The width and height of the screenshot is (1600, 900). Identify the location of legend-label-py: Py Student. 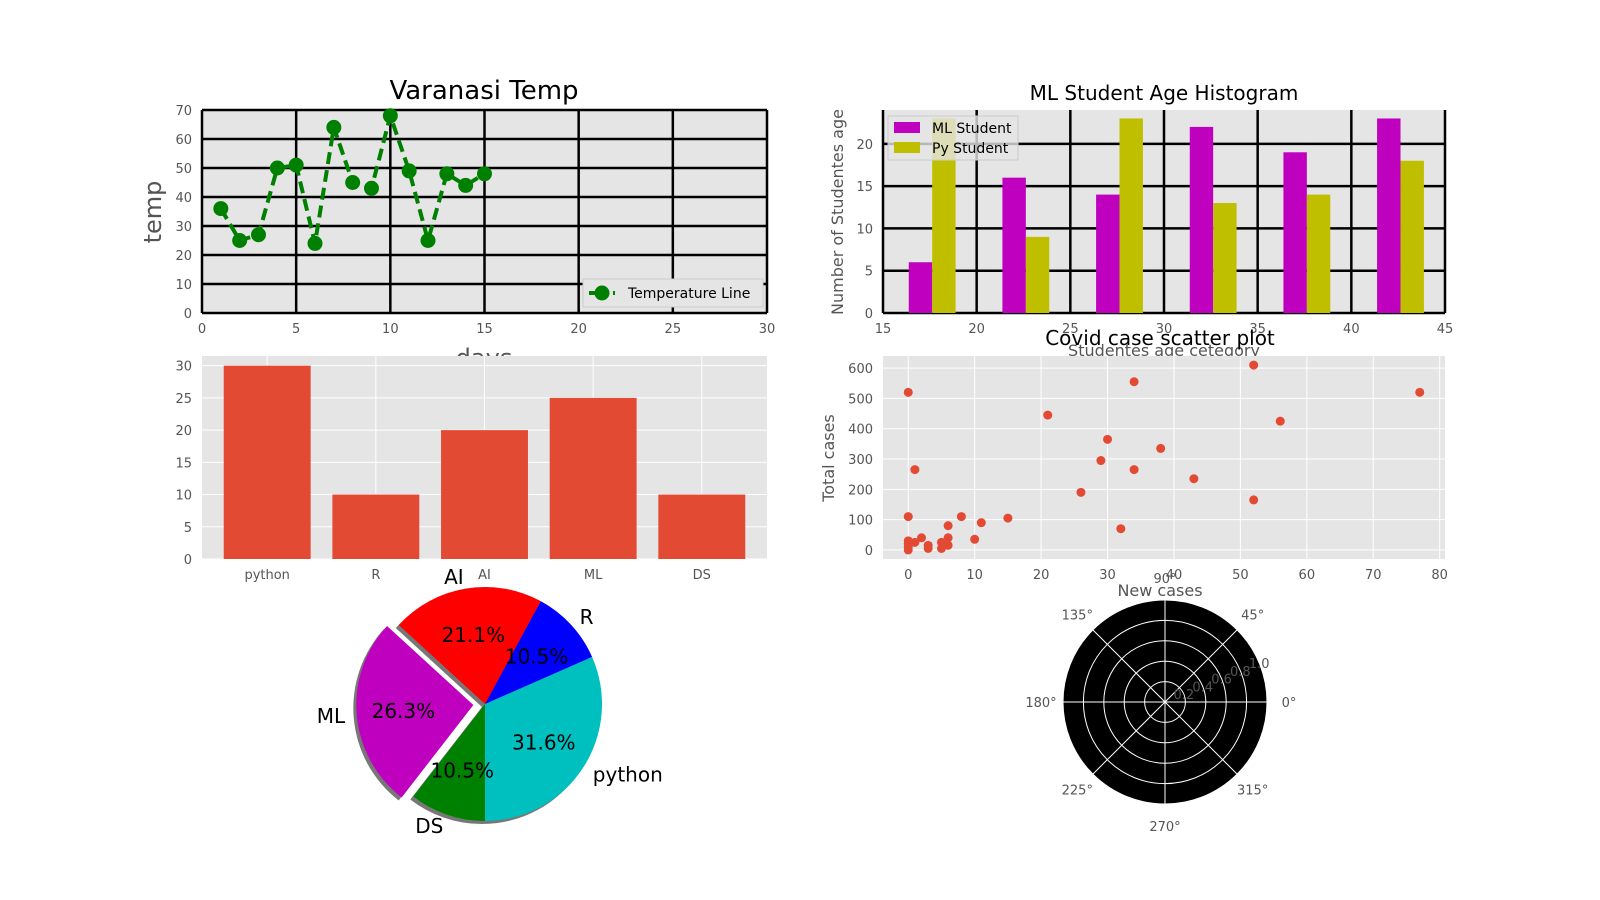
(970, 149).